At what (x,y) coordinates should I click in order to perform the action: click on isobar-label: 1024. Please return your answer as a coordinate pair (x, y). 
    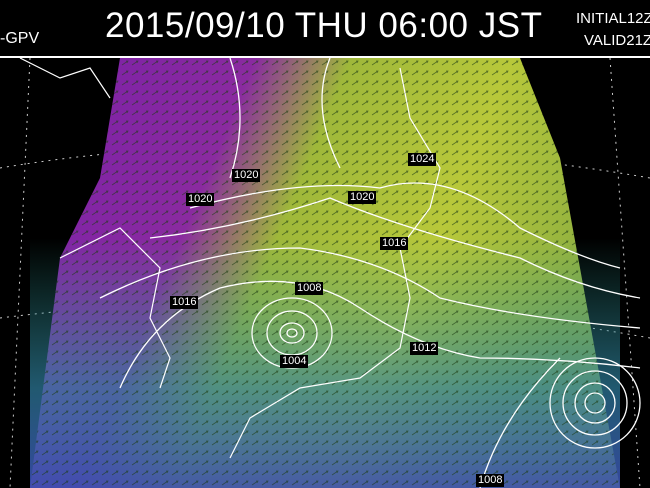
    Looking at the image, I should click on (422, 159).